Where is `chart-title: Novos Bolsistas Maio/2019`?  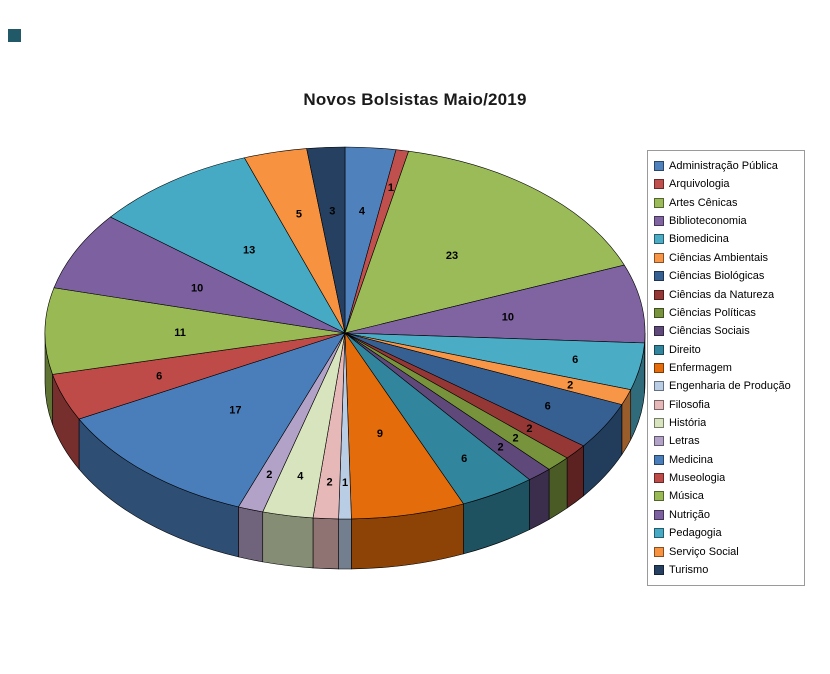
chart-title: Novos Bolsistas Maio/2019 is located at coordinates (415, 99).